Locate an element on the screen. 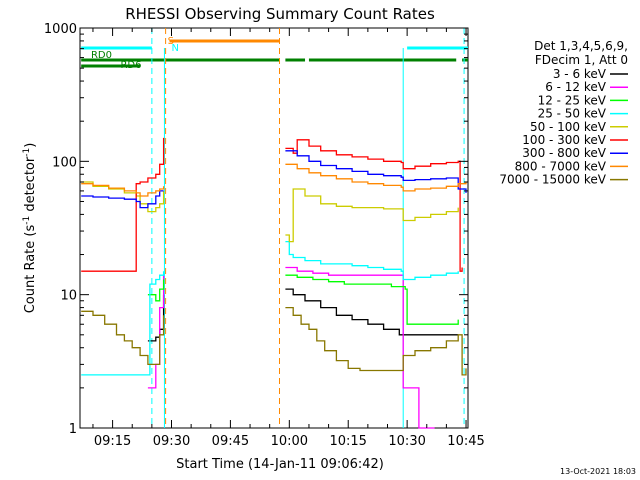 This screenshot has width=640, height=480. legend-entry-label: 3 - 6 keV is located at coordinates (580, 74).